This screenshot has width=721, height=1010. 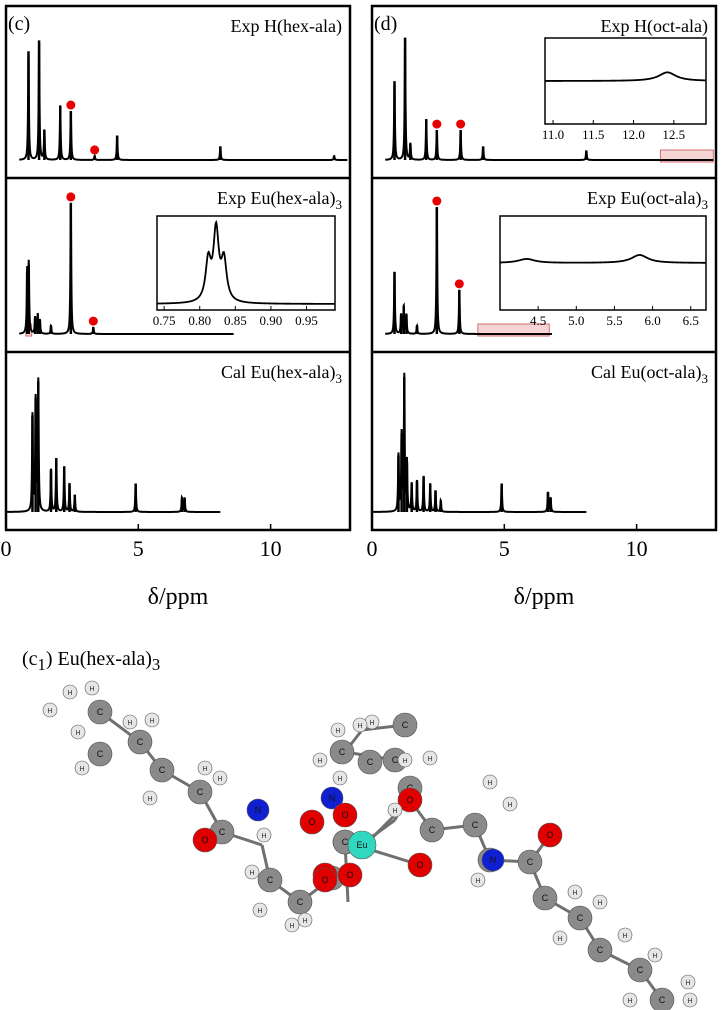 I want to click on panel-tag: (d), so click(x=385, y=24).